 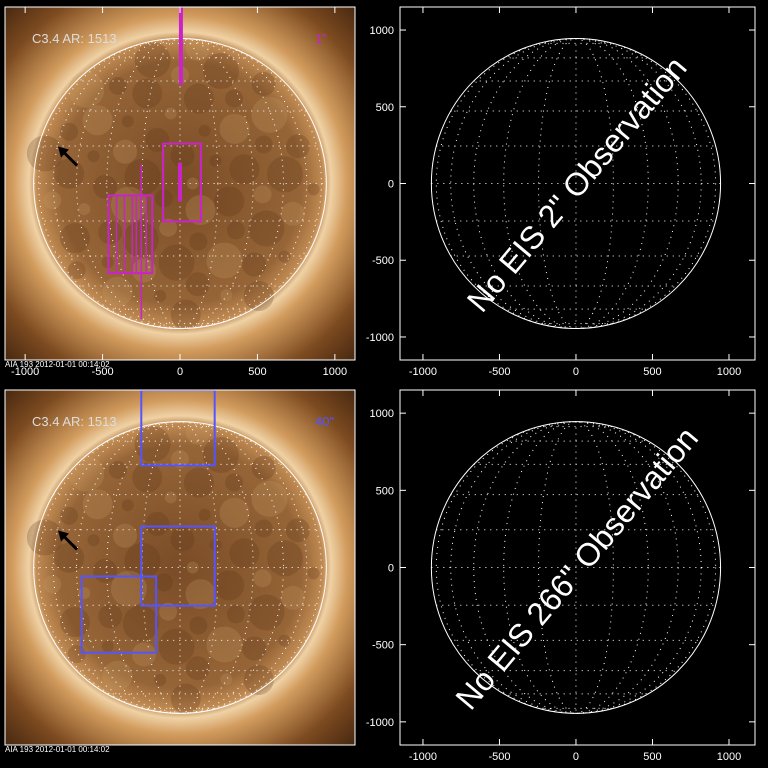 I want to click on no-observation-note: No EIS 2" Observation, so click(x=577, y=184).